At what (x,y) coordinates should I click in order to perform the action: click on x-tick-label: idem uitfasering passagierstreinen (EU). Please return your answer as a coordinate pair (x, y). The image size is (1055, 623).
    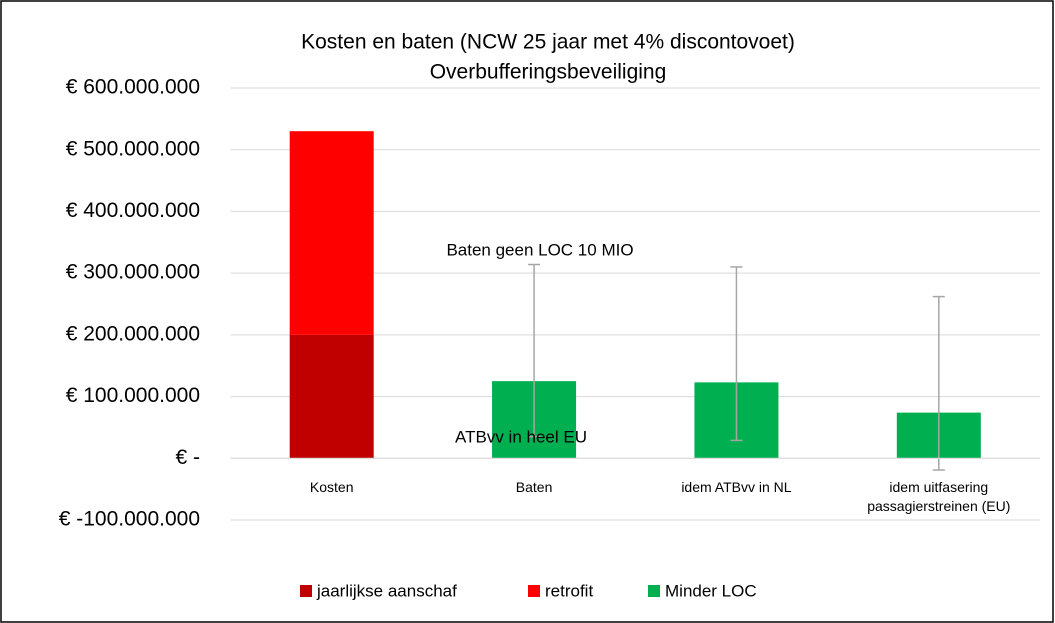
    Looking at the image, I should click on (939, 497).